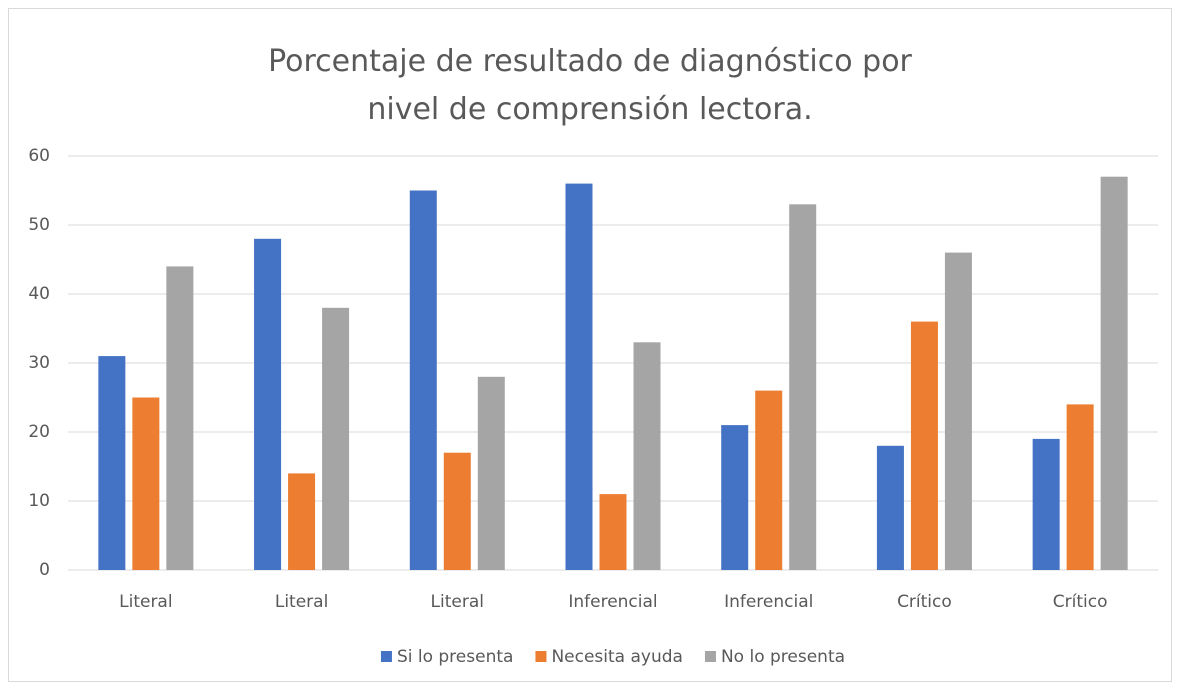  What do you see at coordinates (783, 657) in the screenshot?
I see `legend-label: No lo presenta` at bounding box center [783, 657].